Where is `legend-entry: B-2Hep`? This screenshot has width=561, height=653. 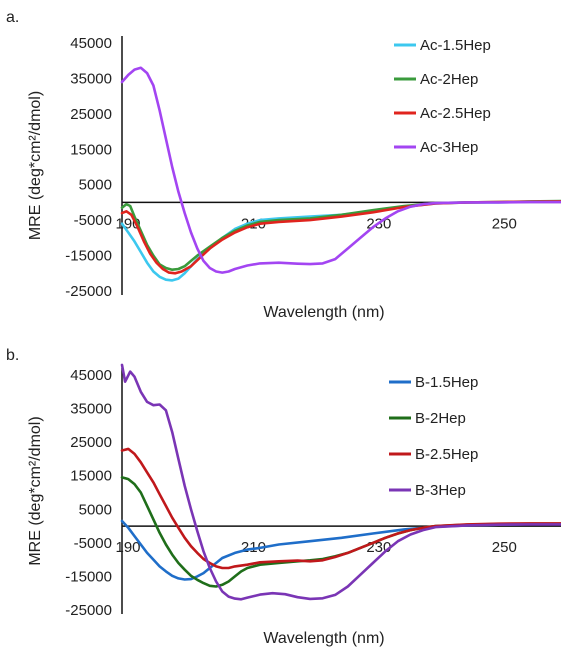 legend-entry: B-2Hep is located at coordinates (440, 418).